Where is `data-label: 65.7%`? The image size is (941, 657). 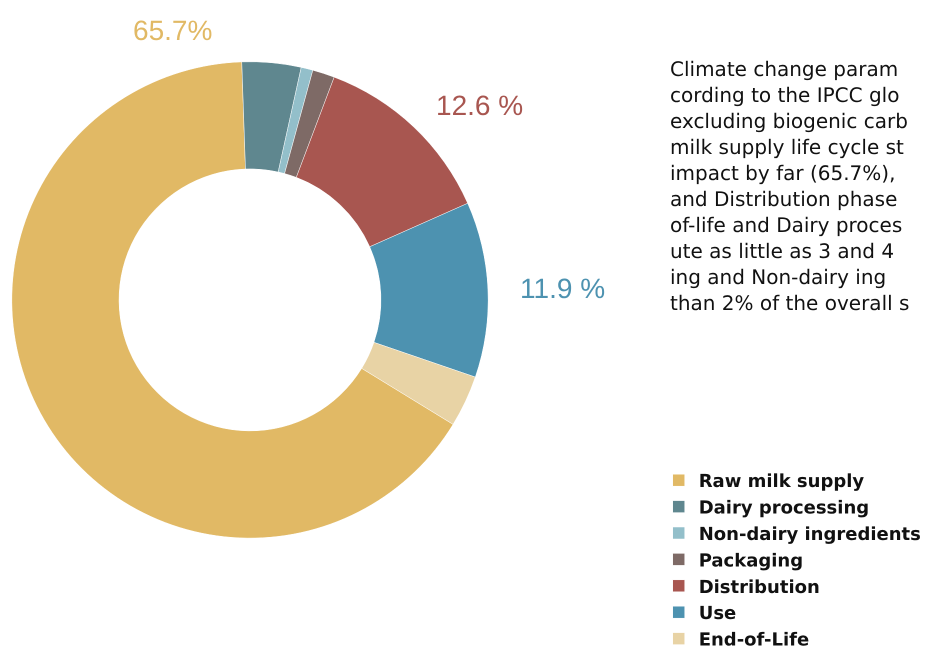 data-label: 65.7% is located at coordinates (172, 30).